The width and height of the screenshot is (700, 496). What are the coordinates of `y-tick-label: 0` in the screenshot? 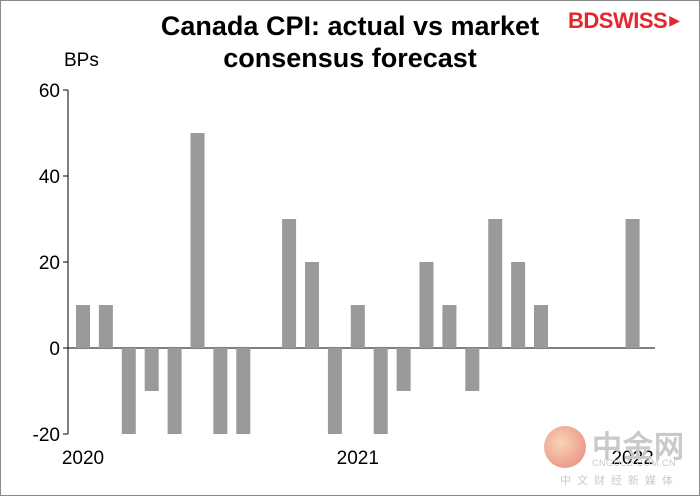 It's located at (54, 349).